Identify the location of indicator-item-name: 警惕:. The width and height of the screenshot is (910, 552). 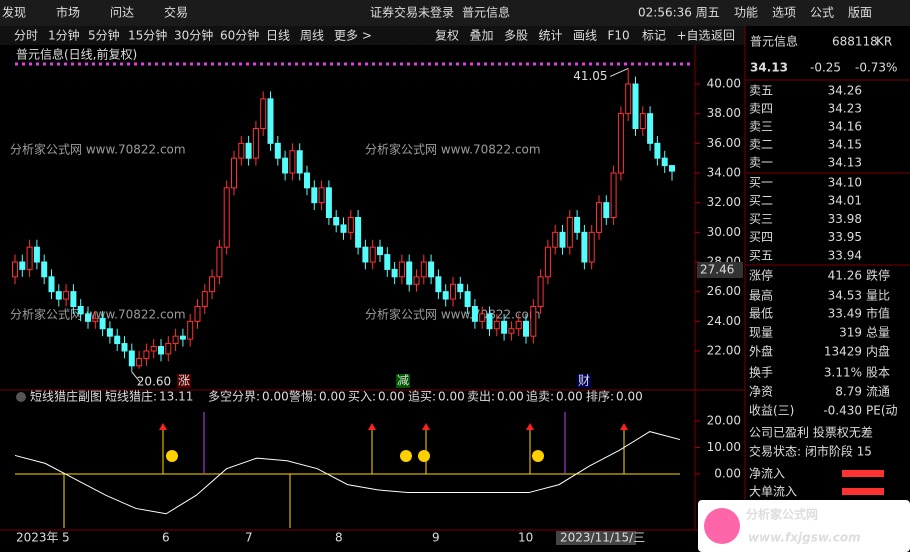
(303, 396).